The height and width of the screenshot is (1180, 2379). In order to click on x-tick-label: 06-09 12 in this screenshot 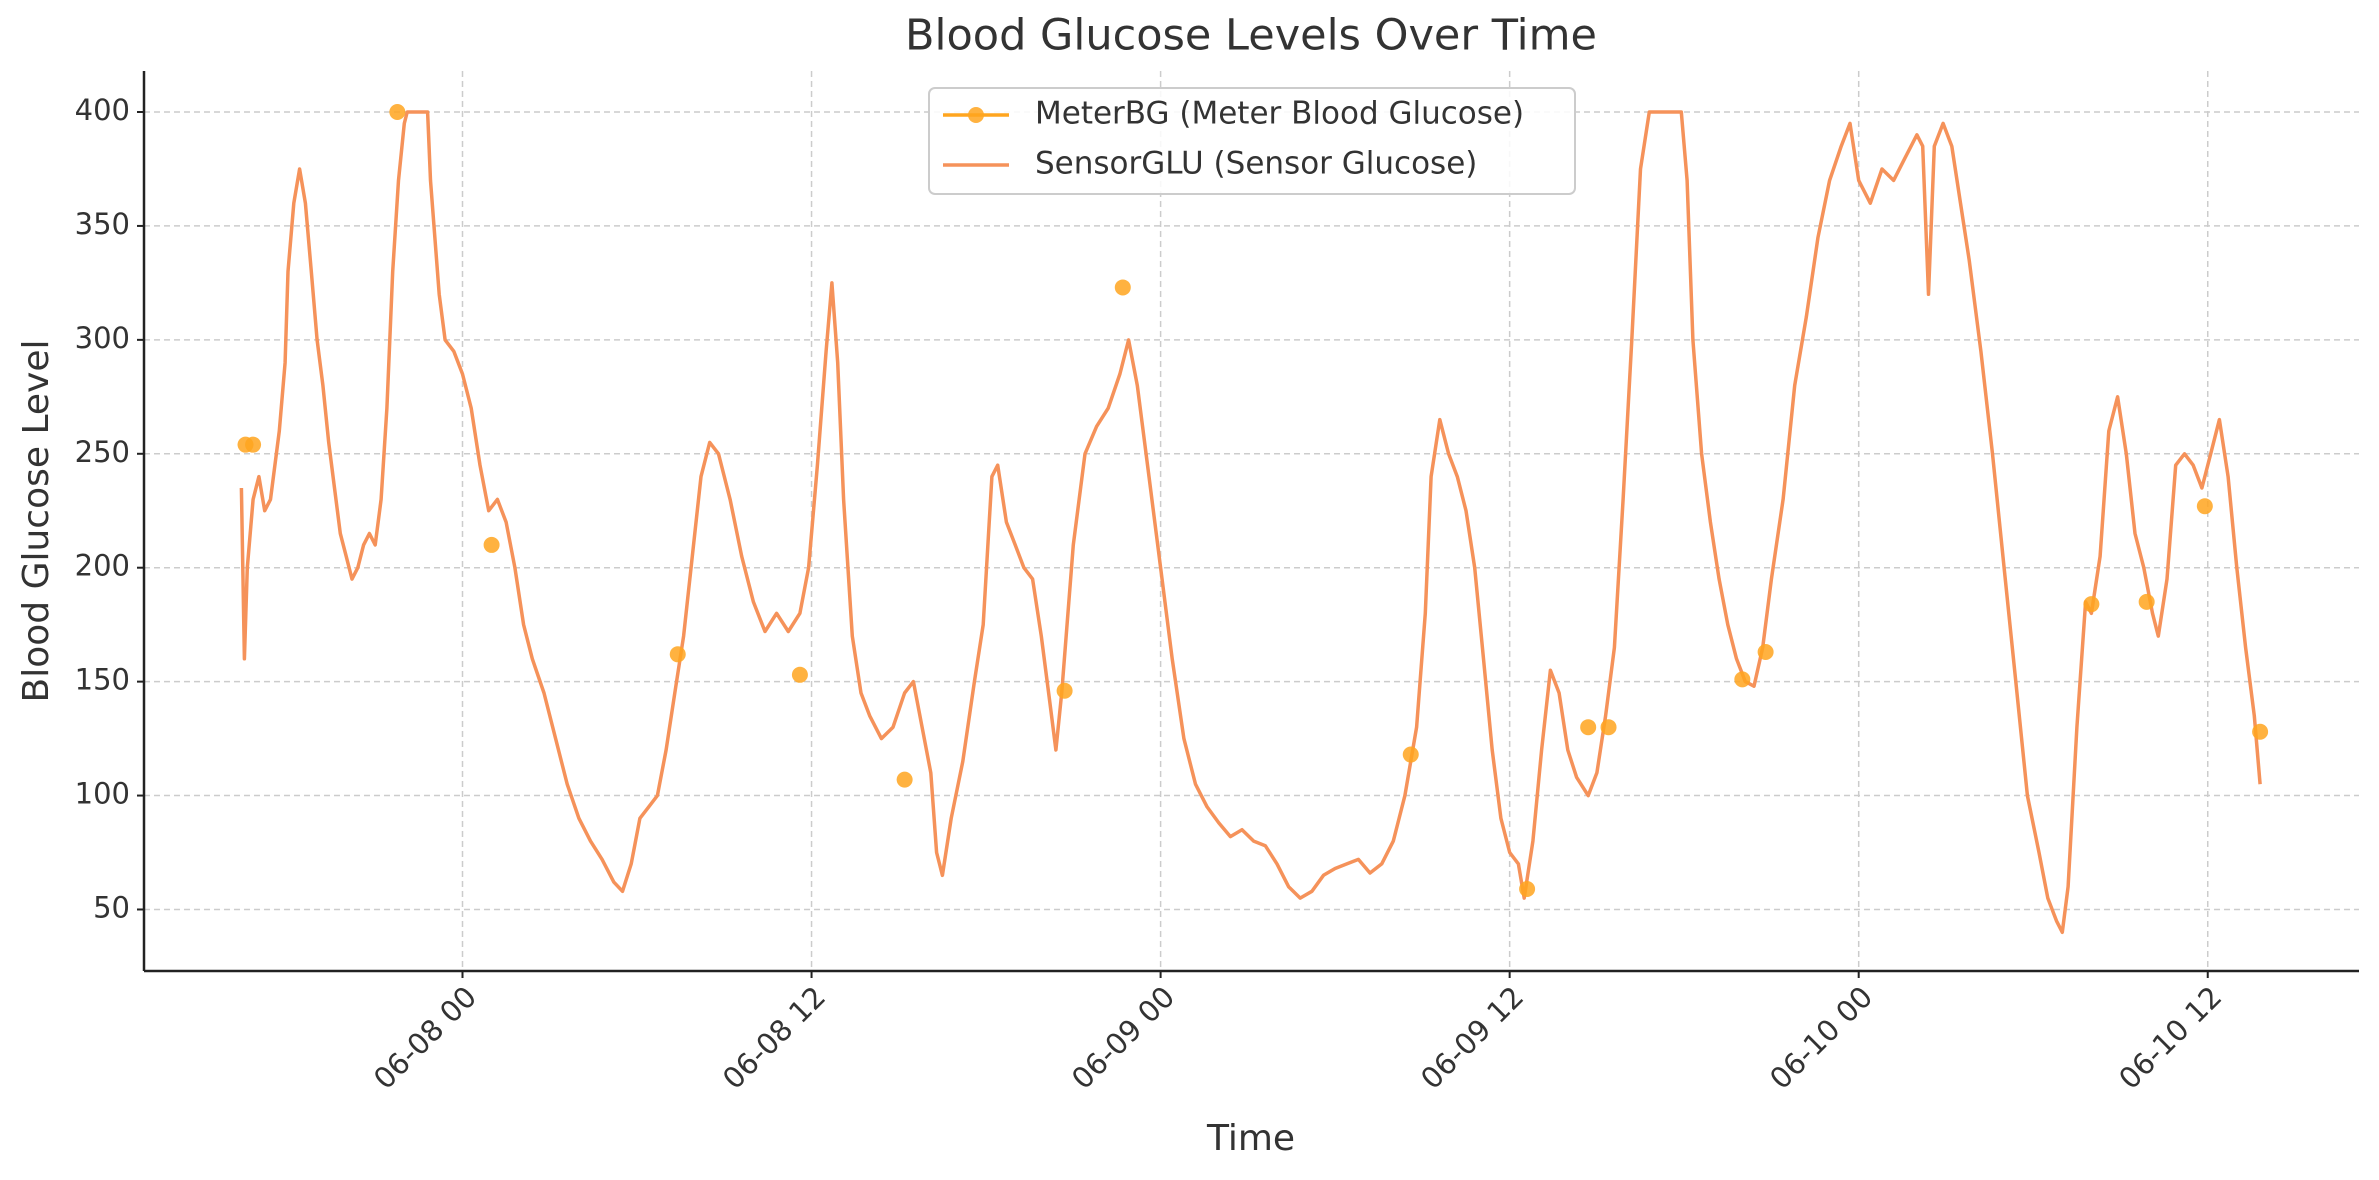, I will do `click(1472, 1038)`.